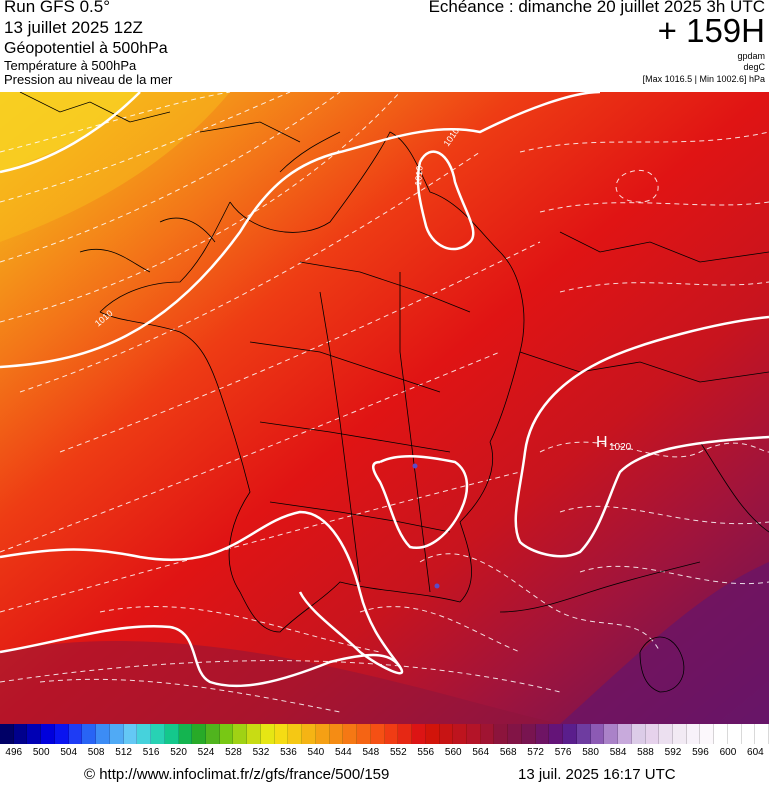 This screenshot has height=786, width=769. I want to click on run-title: Run GFS 0.5°, so click(57, 8).